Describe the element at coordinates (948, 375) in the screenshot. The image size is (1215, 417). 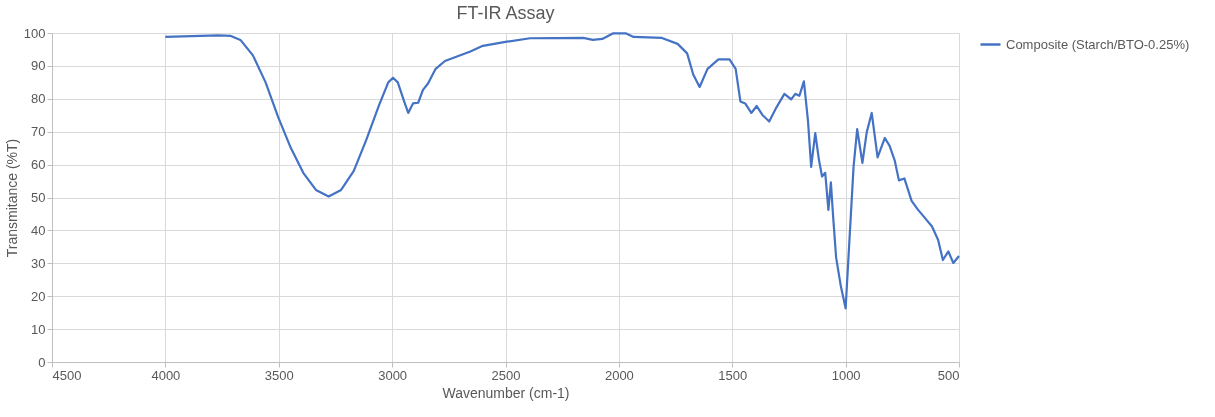
I see `x-tick-label: 500` at that location.